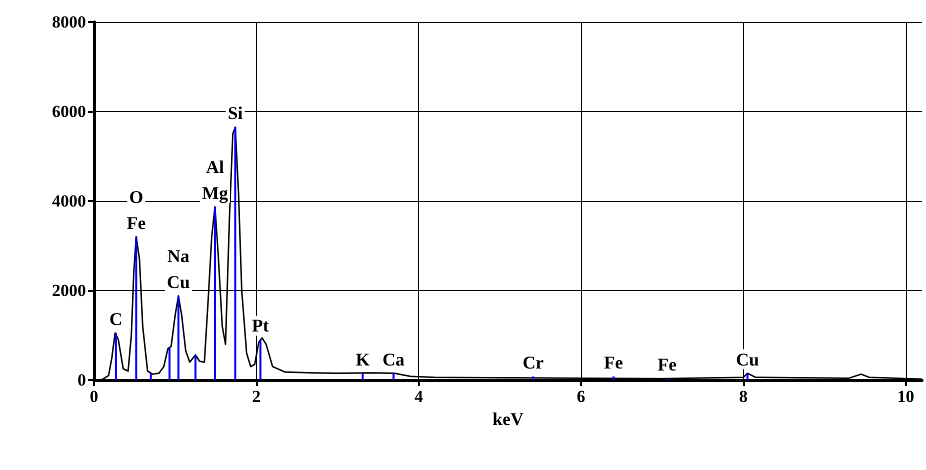 The image size is (926, 470). What do you see at coordinates (581, 396) in the screenshot?
I see `x-tick-label: 6` at bounding box center [581, 396].